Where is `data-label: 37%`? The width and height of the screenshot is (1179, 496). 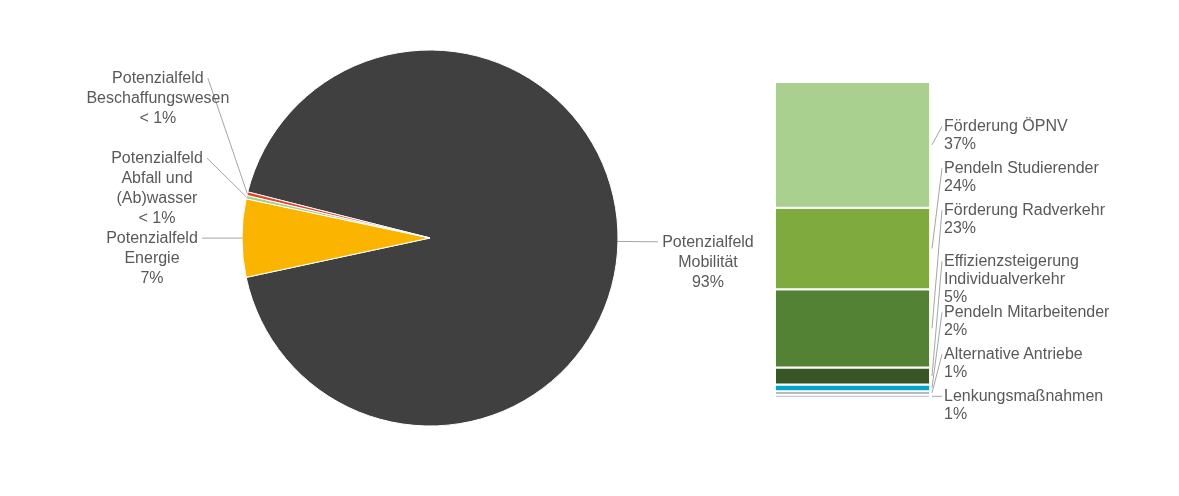
data-label: 37% is located at coordinates (960, 144).